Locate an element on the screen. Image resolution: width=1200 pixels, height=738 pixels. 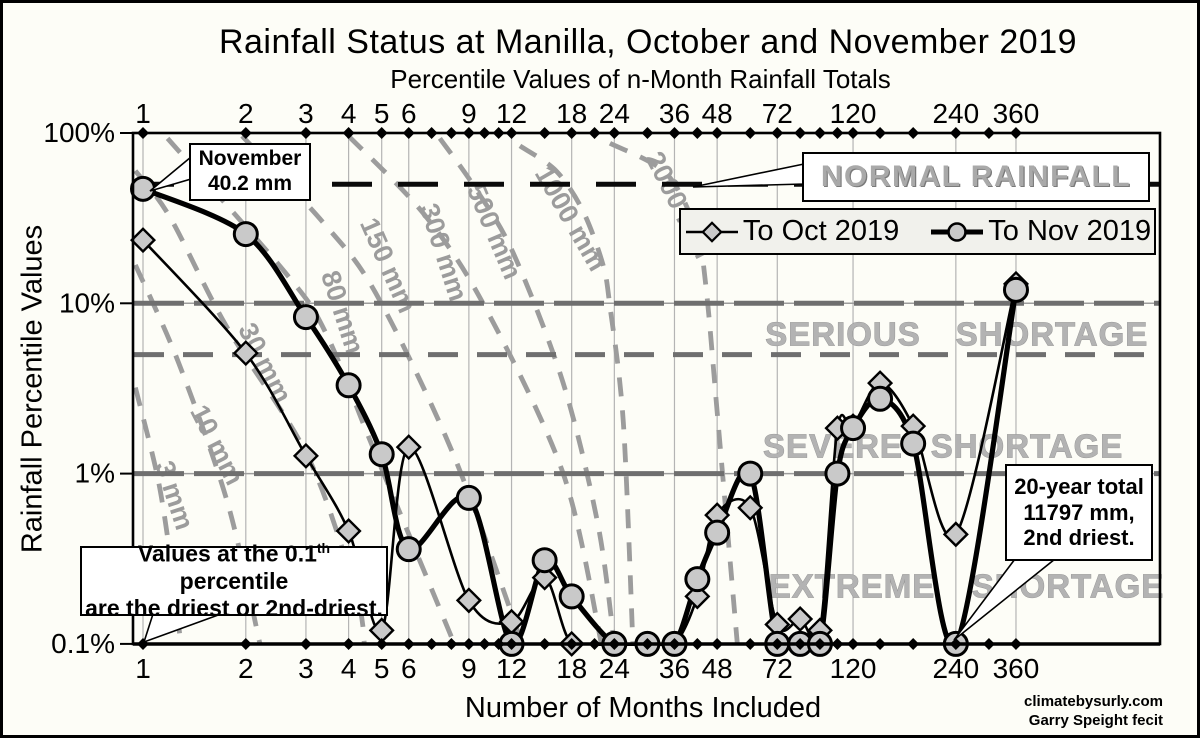
oct-marker-m2 is located at coordinates (245, 353).